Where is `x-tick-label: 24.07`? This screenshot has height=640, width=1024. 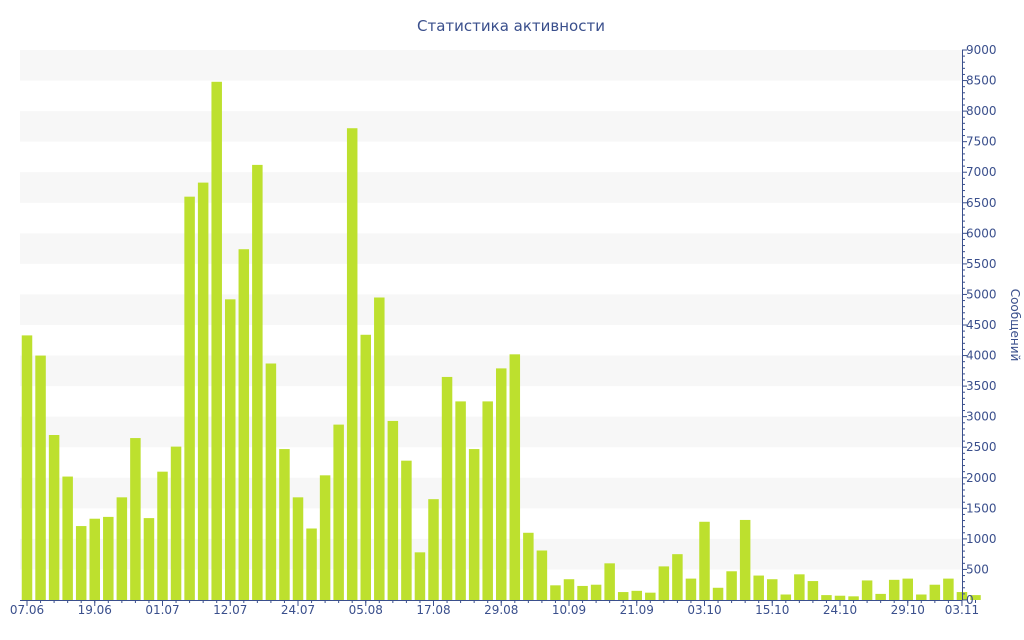
x-tick-label: 24.07 is located at coordinates (298, 610).